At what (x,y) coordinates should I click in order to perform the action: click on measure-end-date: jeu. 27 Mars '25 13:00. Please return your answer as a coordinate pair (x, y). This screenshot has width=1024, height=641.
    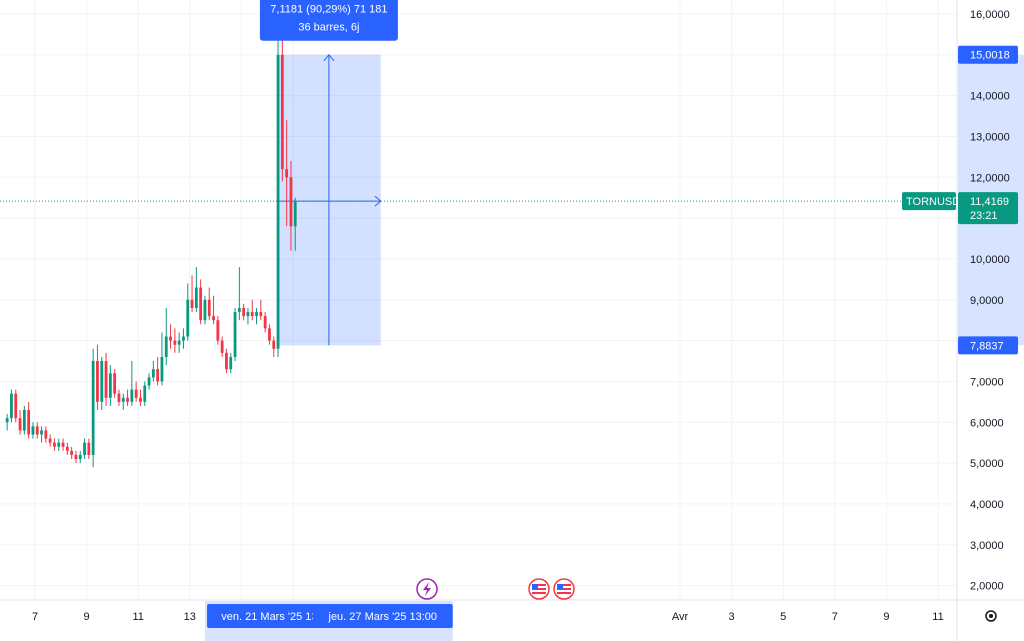
    Looking at the image, I should click on (382, 616).